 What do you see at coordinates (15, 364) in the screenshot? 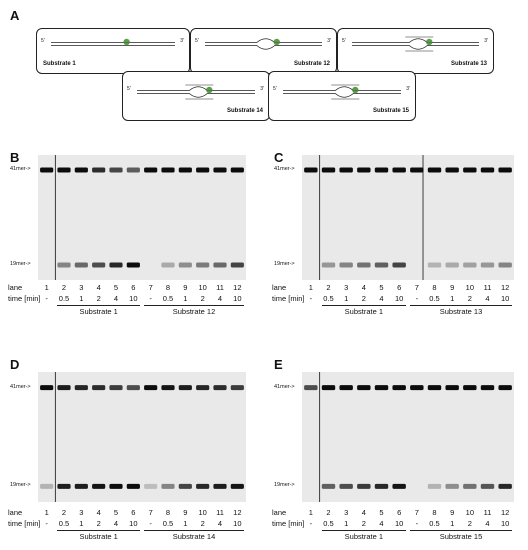
I see `panel-letter: D` at bounding box center [15, 364].